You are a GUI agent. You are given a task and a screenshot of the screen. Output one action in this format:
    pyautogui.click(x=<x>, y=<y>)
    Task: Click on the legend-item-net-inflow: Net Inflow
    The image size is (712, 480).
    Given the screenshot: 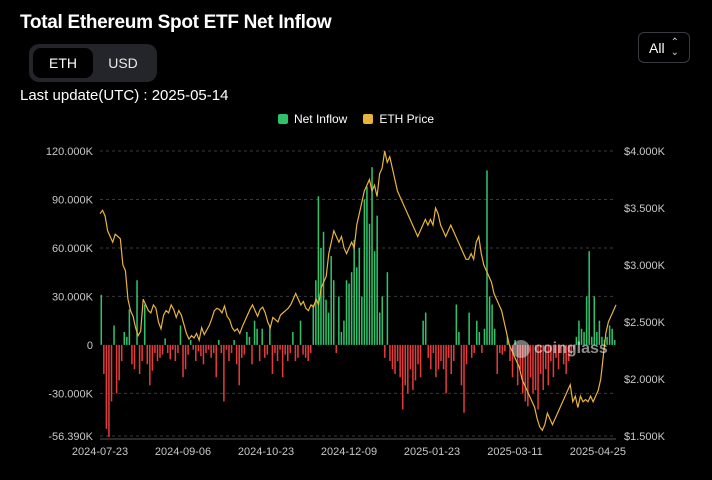 What is the action you would take?
    pyautogui.click(x=312, y=119)
    